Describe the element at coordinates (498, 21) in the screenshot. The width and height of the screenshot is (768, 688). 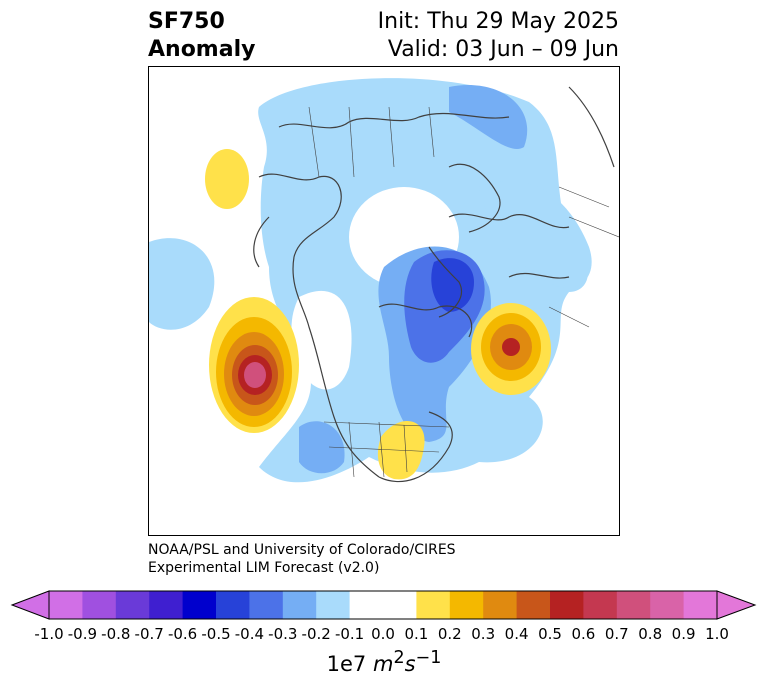
I see `init-date-label: Init: Thu 29 May 2025` at that location.